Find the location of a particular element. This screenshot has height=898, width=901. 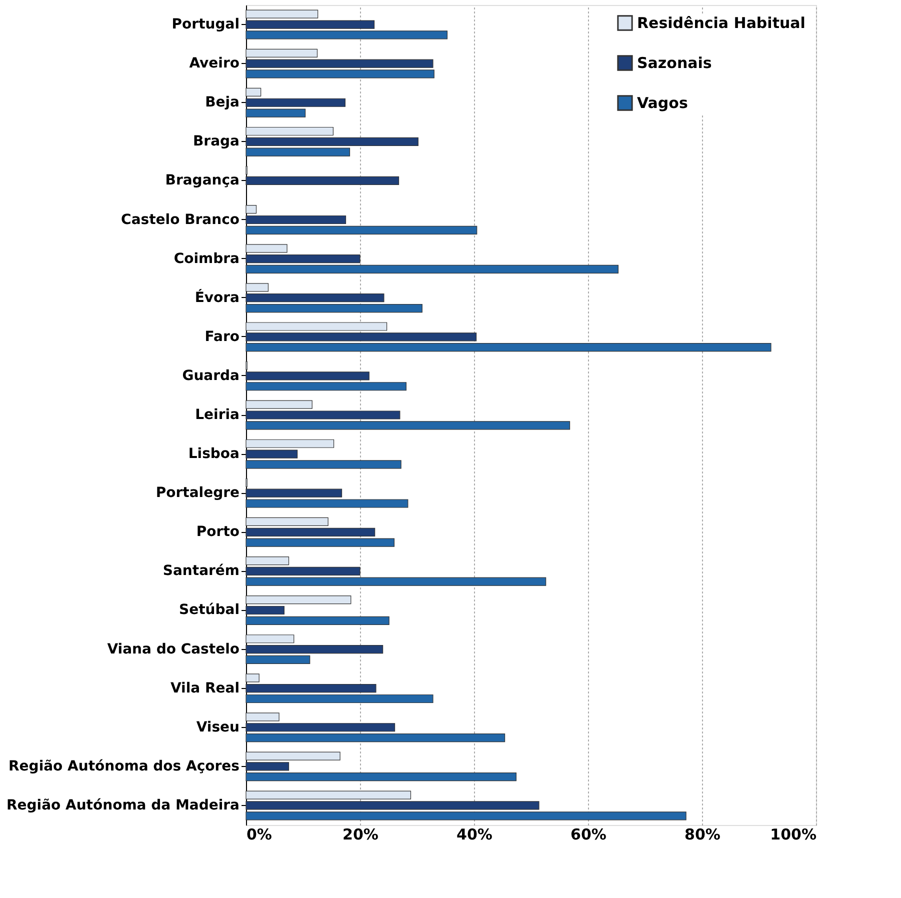

y-tick-label: Porto is located at coordinates (218, 532).